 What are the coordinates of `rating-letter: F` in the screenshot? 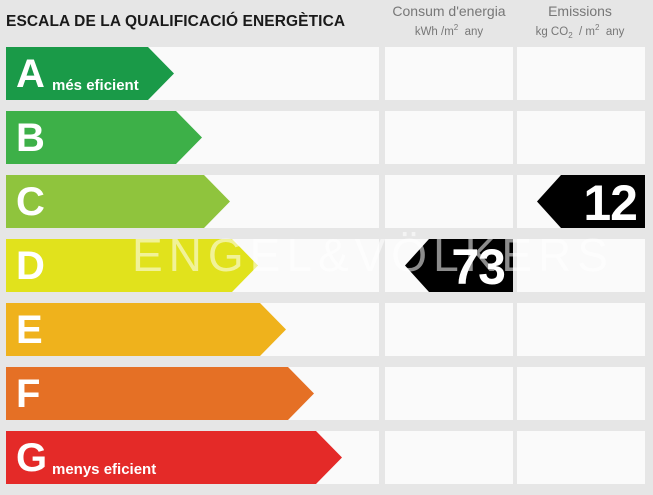 It's located at (28, 394).